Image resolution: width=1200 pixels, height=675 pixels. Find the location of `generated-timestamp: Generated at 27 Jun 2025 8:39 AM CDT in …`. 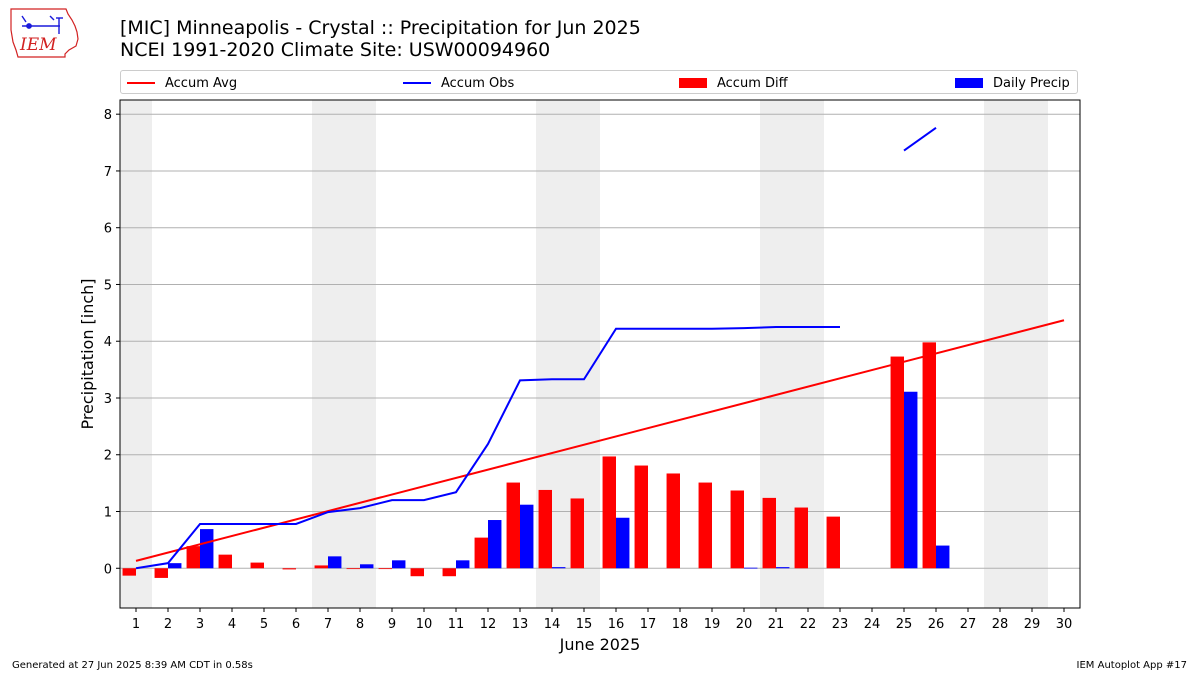

generated-timestamp: Generated at 27 Jun 2025 8:39 AM CDT in … is located at coordinates (132, 665).